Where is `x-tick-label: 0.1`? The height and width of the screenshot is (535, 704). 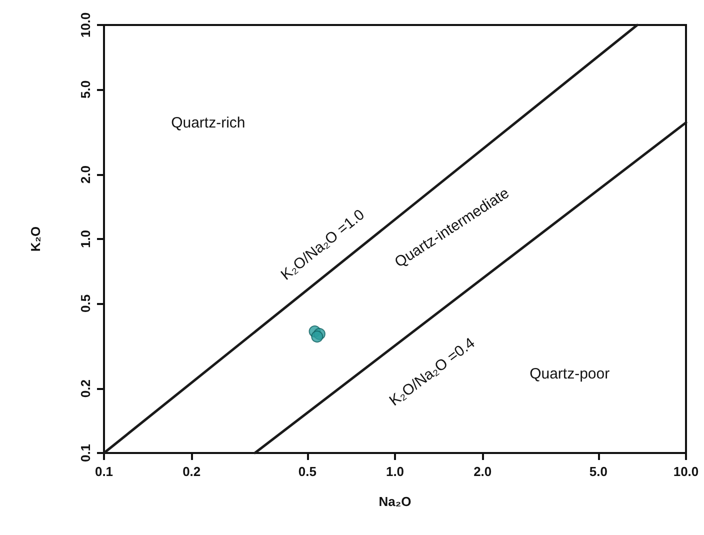
x-tick-label: 0.1 is located at coordinates (104, 471).